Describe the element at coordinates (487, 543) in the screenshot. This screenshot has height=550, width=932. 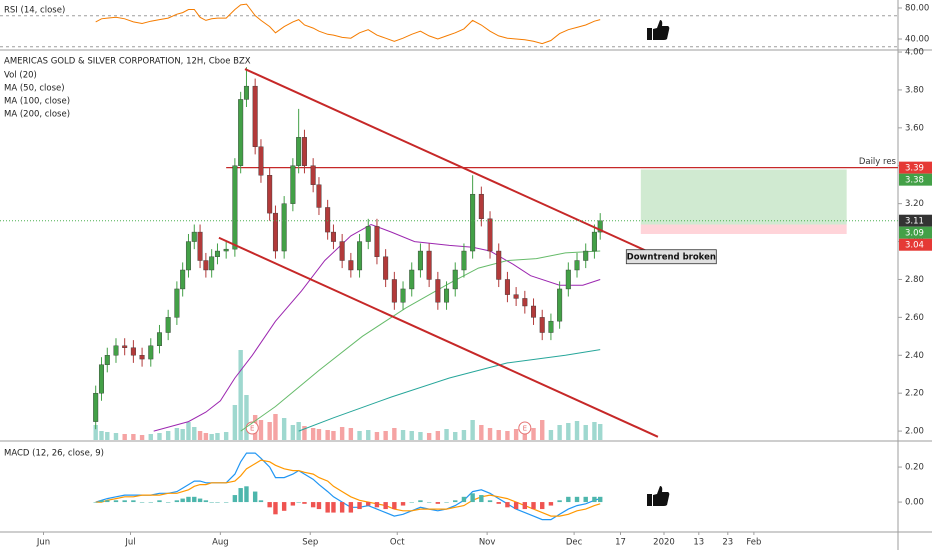
I see `x-tick-label: Nov` at that location.